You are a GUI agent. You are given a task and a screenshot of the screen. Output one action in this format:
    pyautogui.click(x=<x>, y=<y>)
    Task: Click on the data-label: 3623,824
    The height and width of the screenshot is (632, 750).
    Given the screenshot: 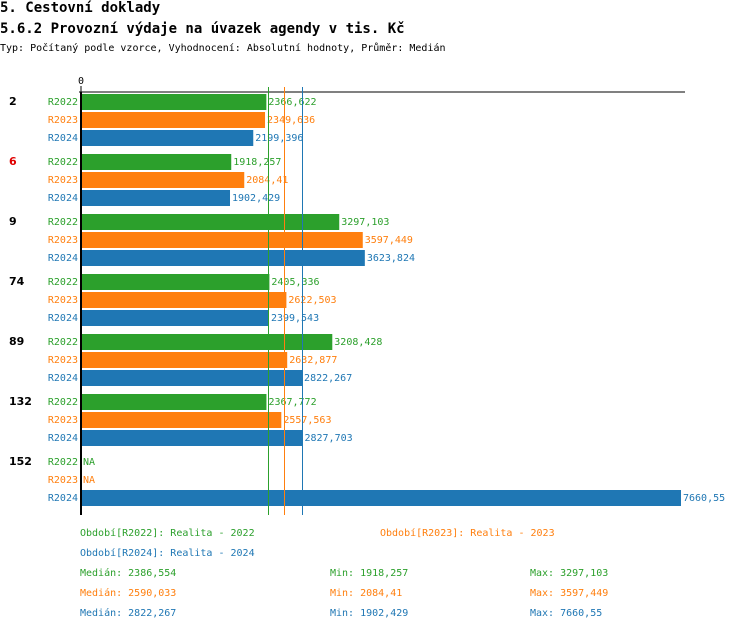 What is the action you would take?
    pyautogui.click(x=391, y=258)
    